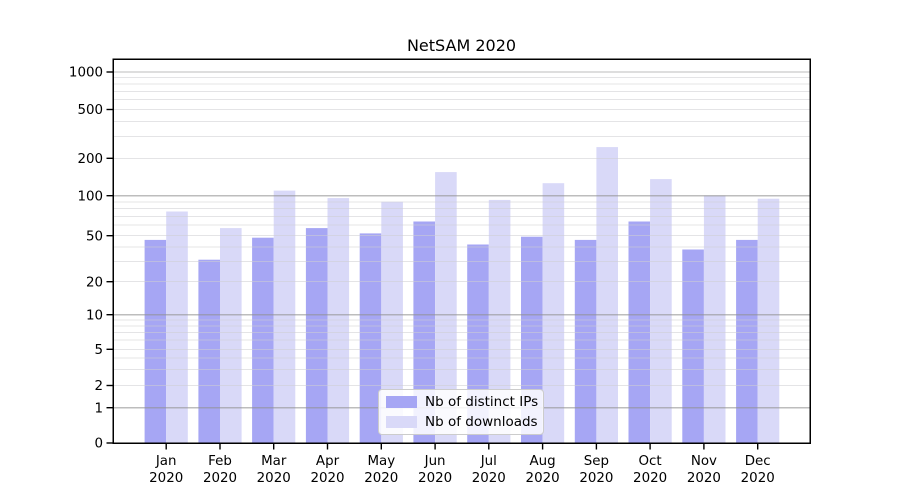 The width and height of the screenshot is (900, 500). Describe the element at coordinates (488, 461) in the screenshot. I see `x-tick-label-month: Jul` at that location.